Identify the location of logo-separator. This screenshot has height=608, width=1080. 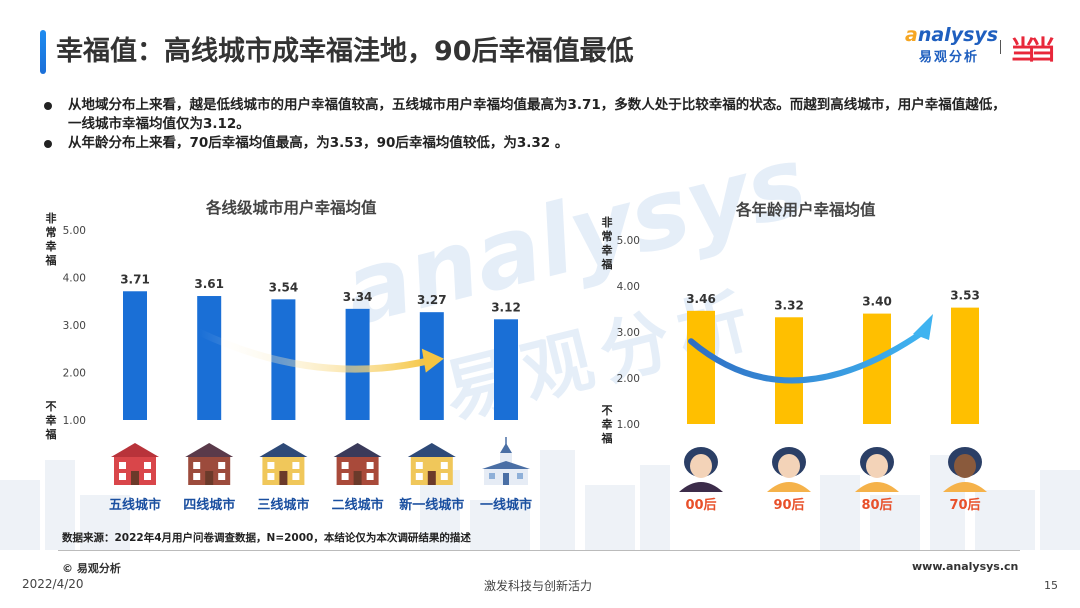
(1000, 47).